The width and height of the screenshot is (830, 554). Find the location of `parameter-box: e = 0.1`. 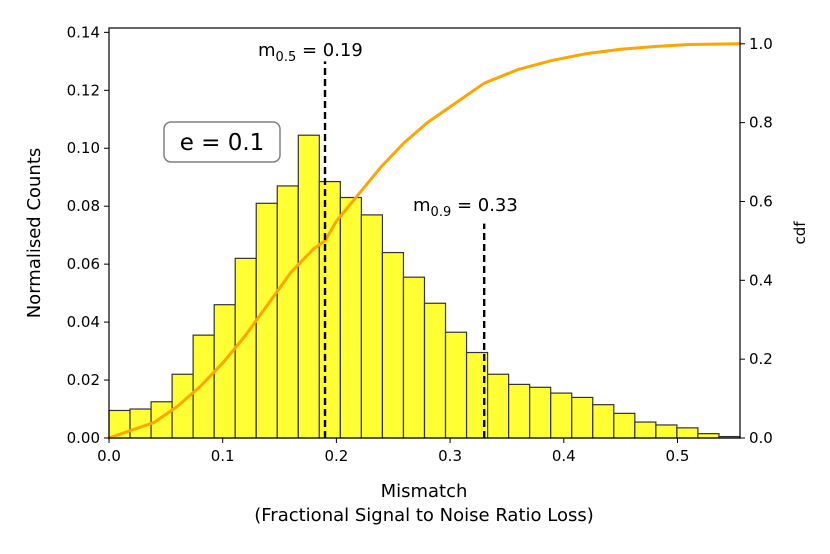

parameter-box: e = 0.1 is located at coordinates (222, 142).